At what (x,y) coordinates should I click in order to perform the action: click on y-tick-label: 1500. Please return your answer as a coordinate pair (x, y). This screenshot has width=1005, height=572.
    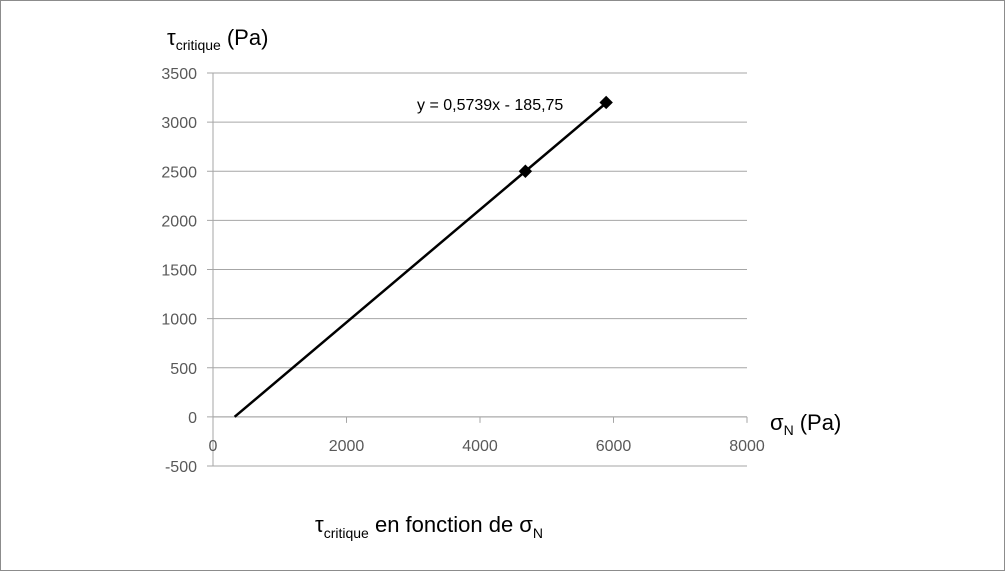
    Looking at the image, I should click on (179, 271).